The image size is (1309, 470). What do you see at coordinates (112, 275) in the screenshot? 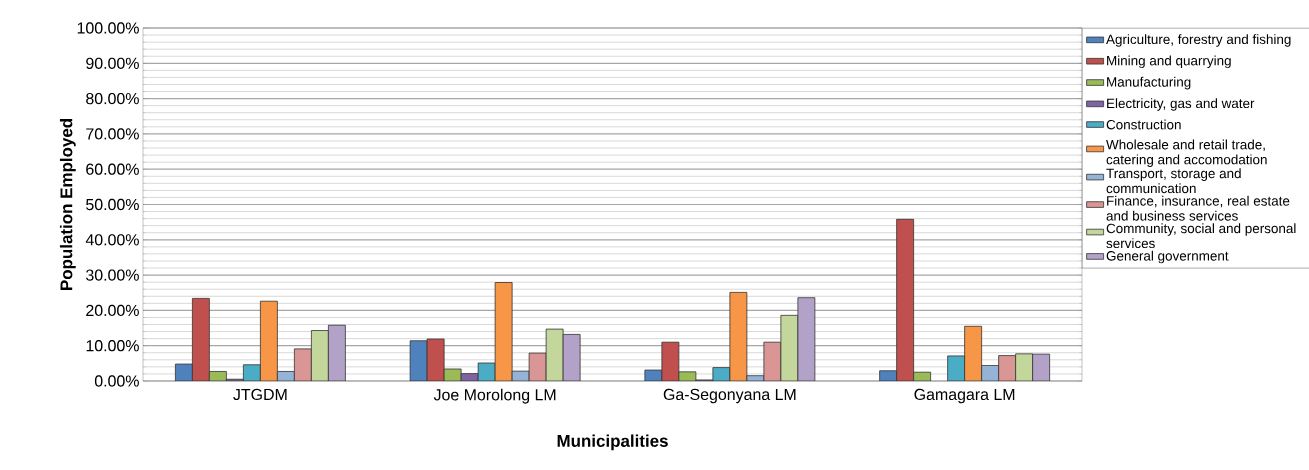
I see `y-tick-label: 30.00%` at bounding box center [112, 275].